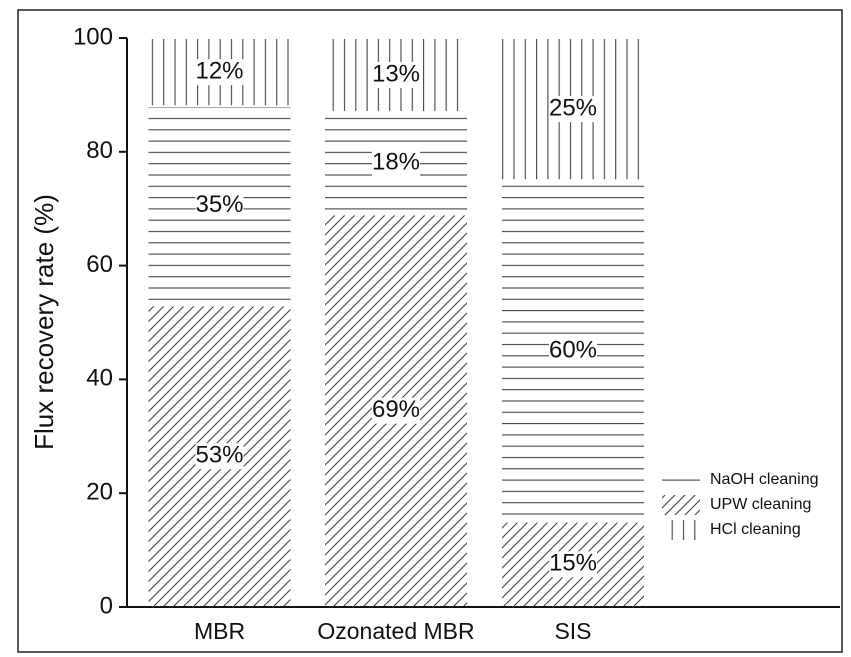 The image size is (851, 657). I want to click on x-tick-label: SIS, so click(572, 631).